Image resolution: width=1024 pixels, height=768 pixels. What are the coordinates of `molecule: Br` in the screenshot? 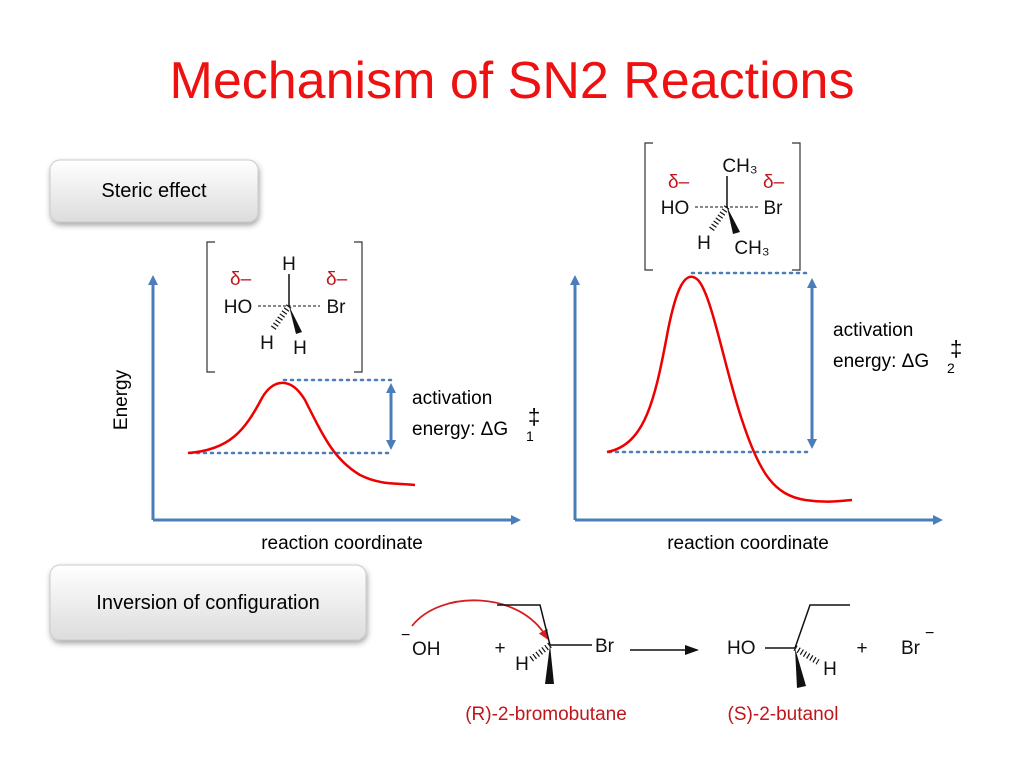 It's located at (911, 648).